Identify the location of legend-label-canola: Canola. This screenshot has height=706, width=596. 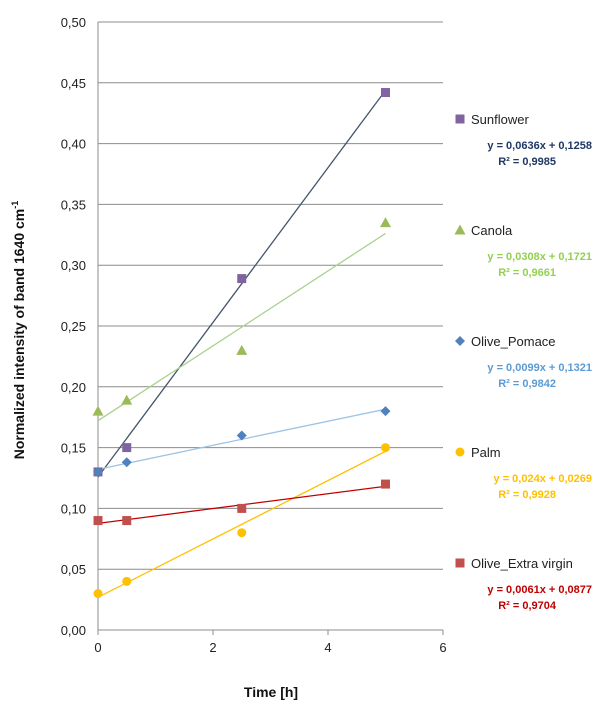
(492, 230).